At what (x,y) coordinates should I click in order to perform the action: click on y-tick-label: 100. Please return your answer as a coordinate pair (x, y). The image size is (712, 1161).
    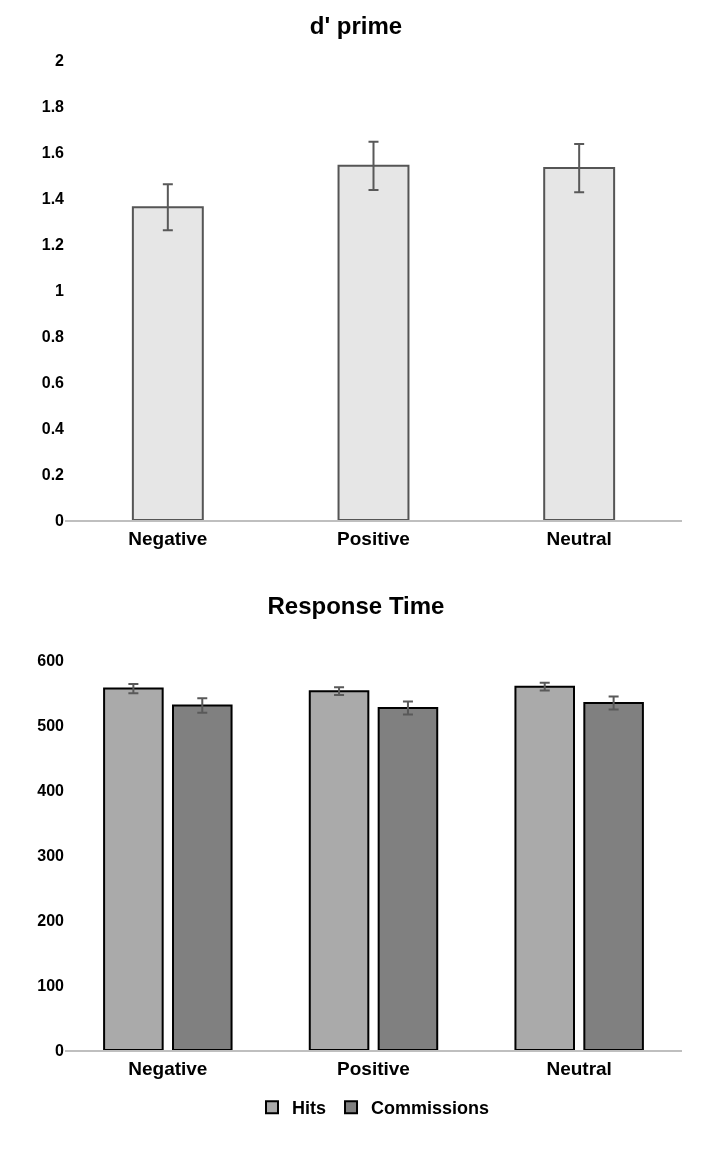
    Looking at the image, I should click on (51, 985).